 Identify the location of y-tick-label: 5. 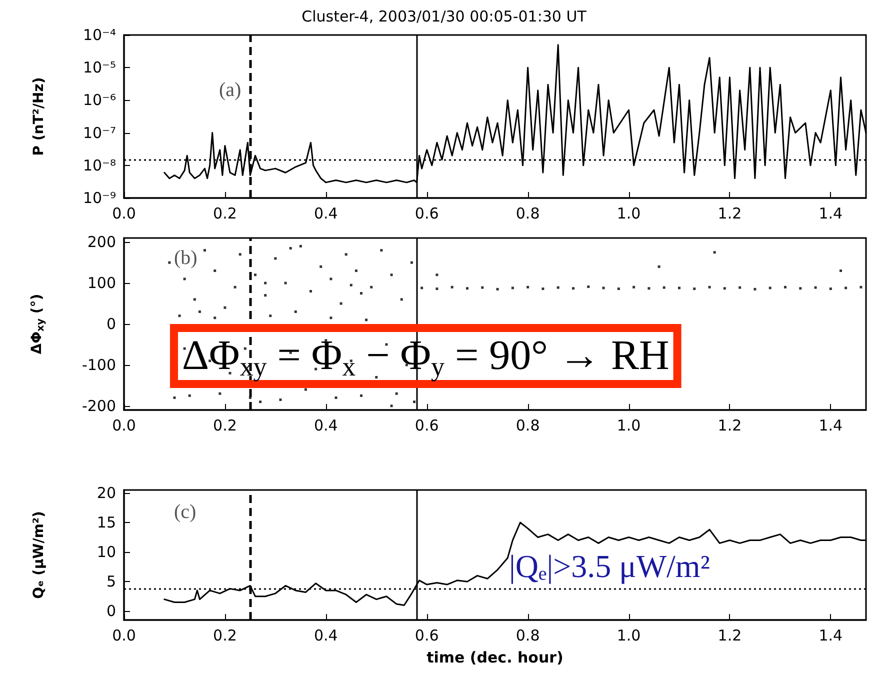
(111, 581).